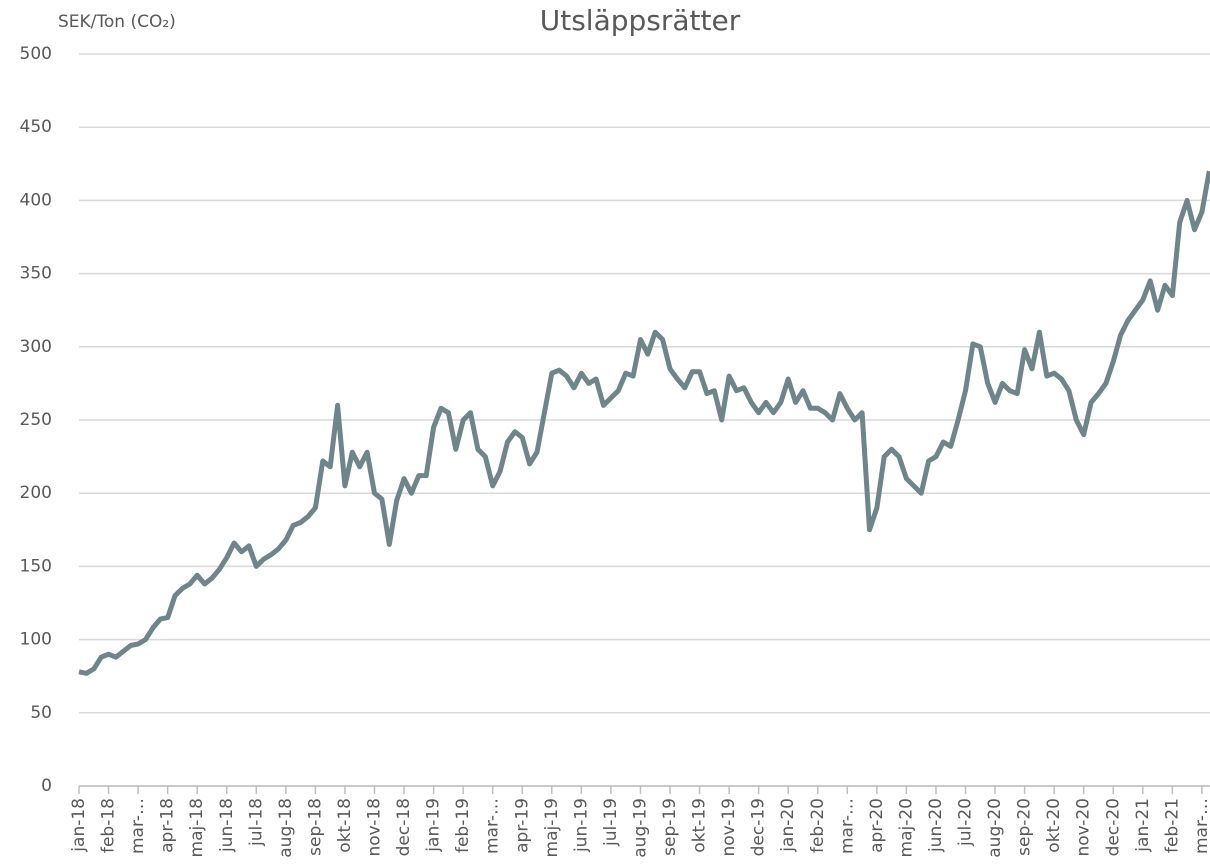 This screenshot has width=1210, height=865. What do you see at coordinates (375, 827) in the screenshot?
I see `x-tick-label: nov-18` at bounding box center [375, 827].